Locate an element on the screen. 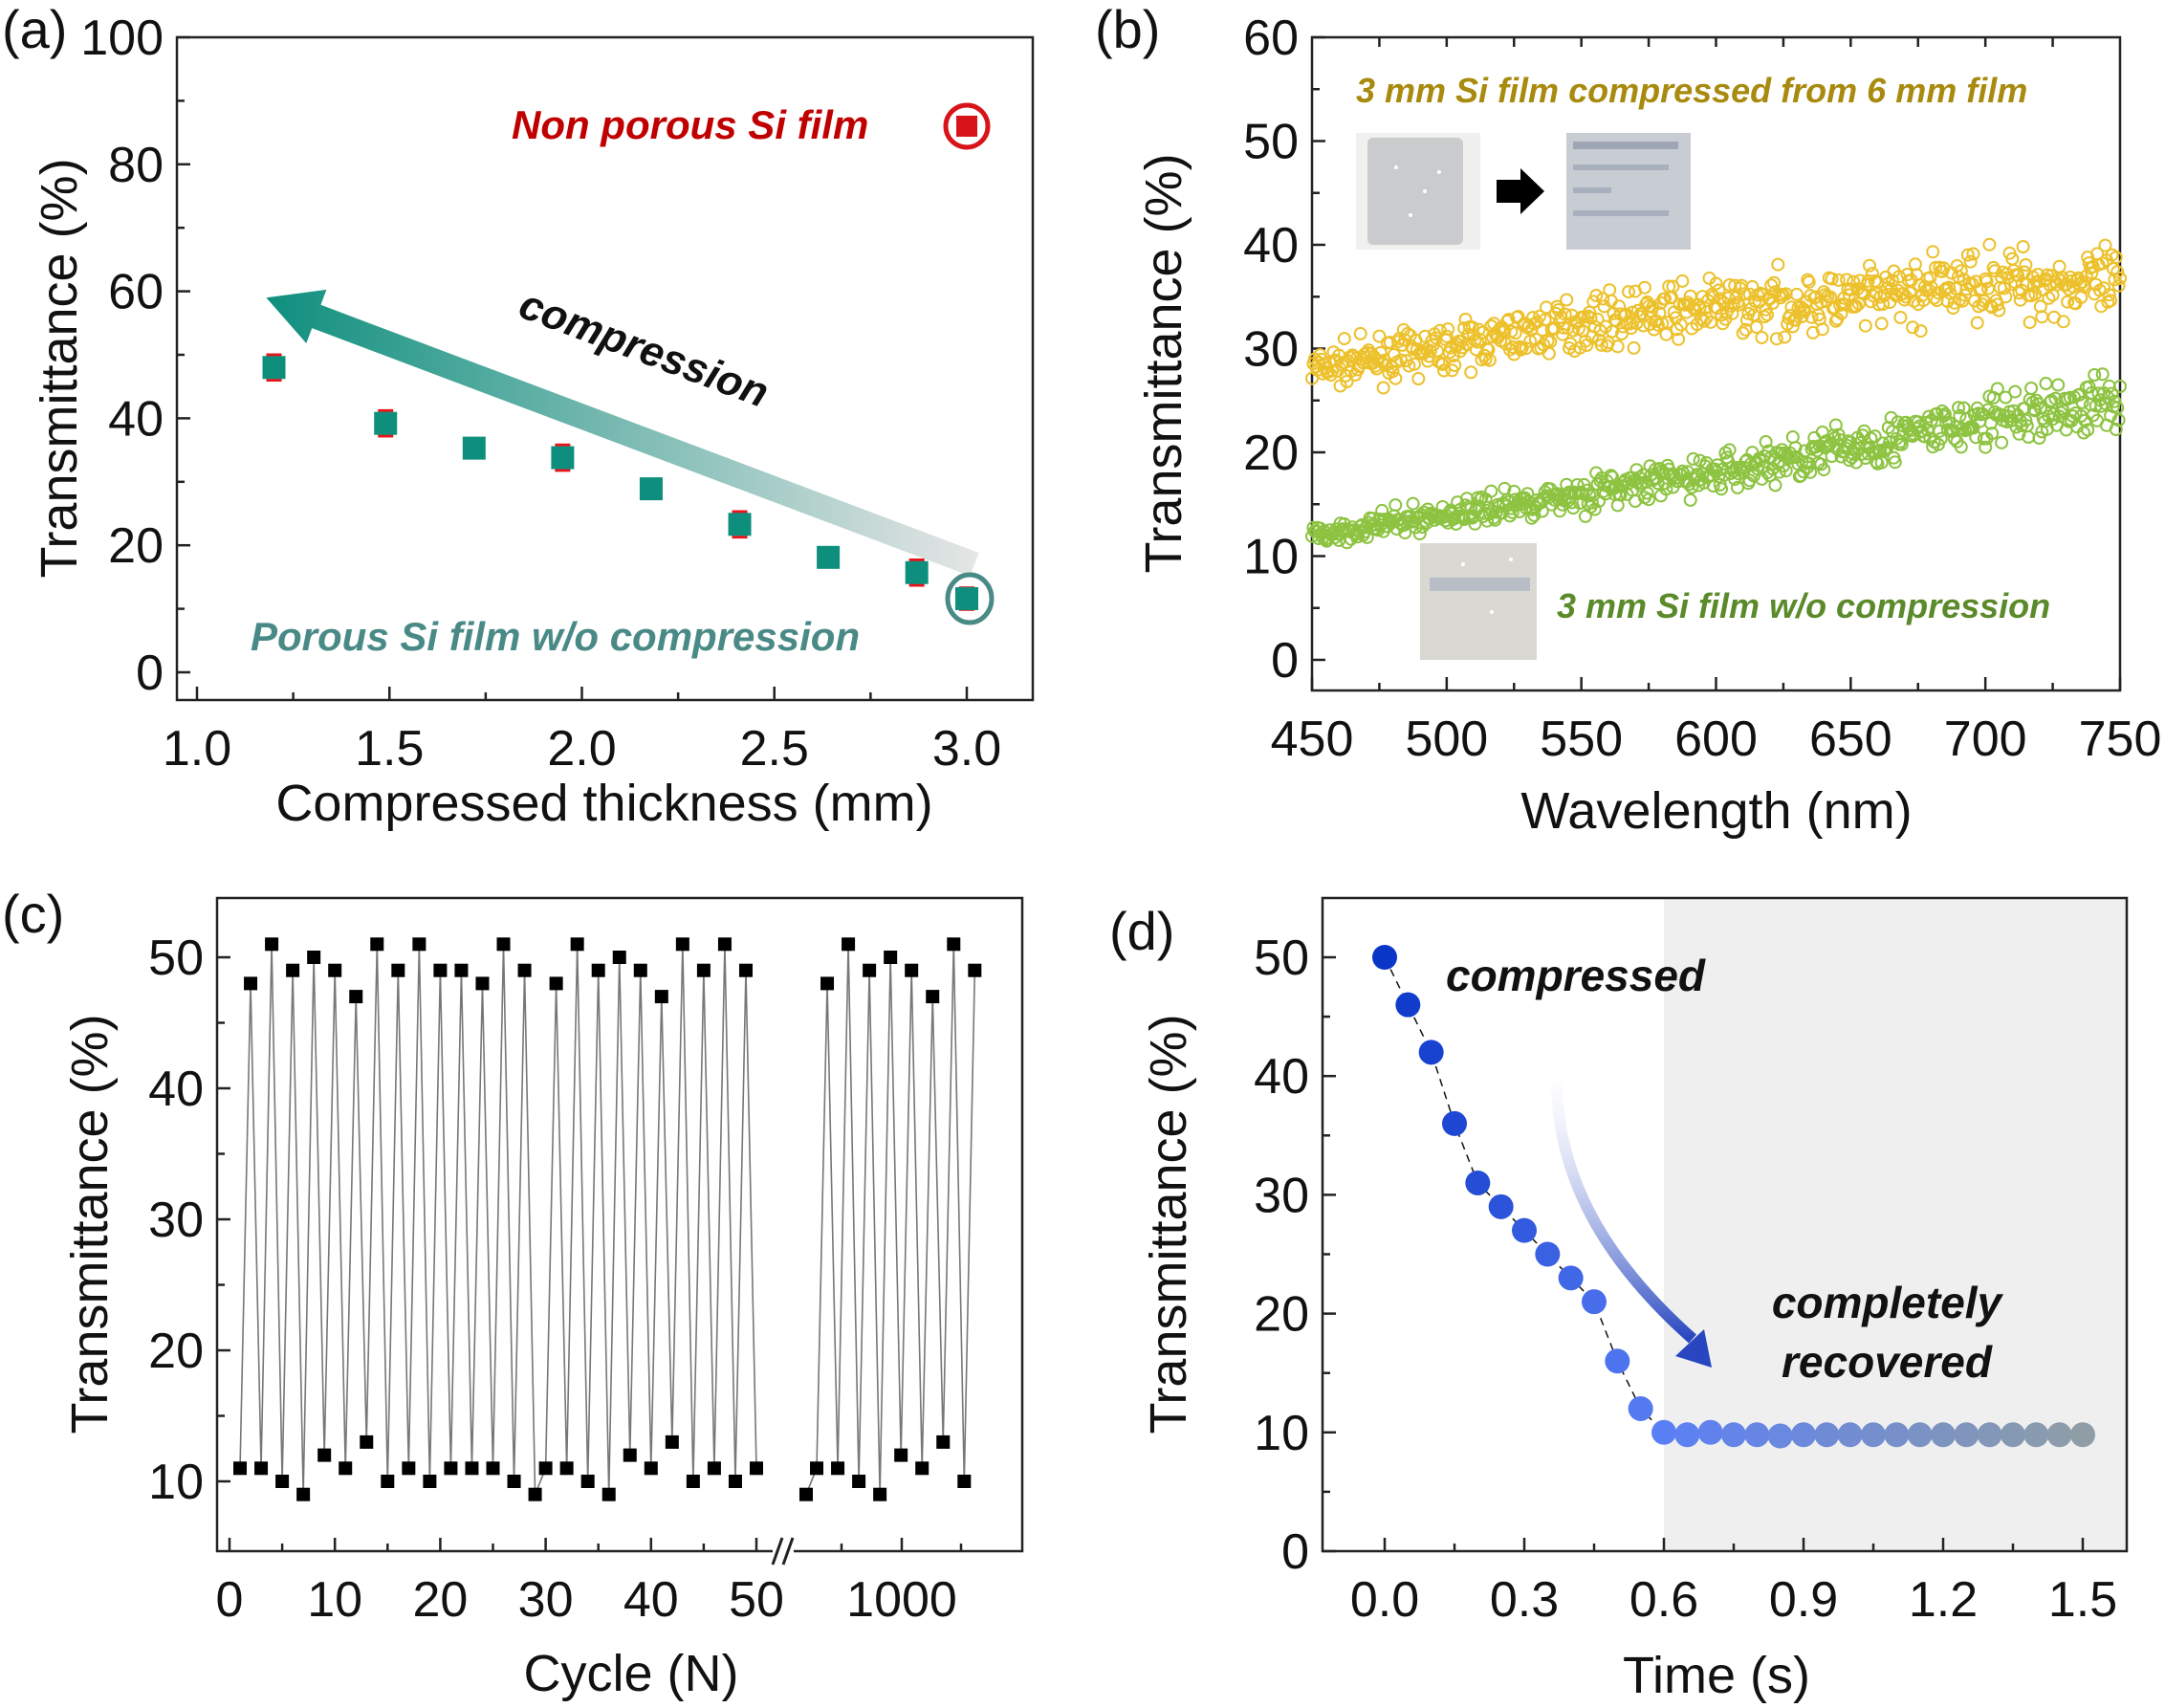 Image resolution: width=2165 pixels, height=1708 pixels. y-tick-label: 10 is located at coordinates (1271, 557).